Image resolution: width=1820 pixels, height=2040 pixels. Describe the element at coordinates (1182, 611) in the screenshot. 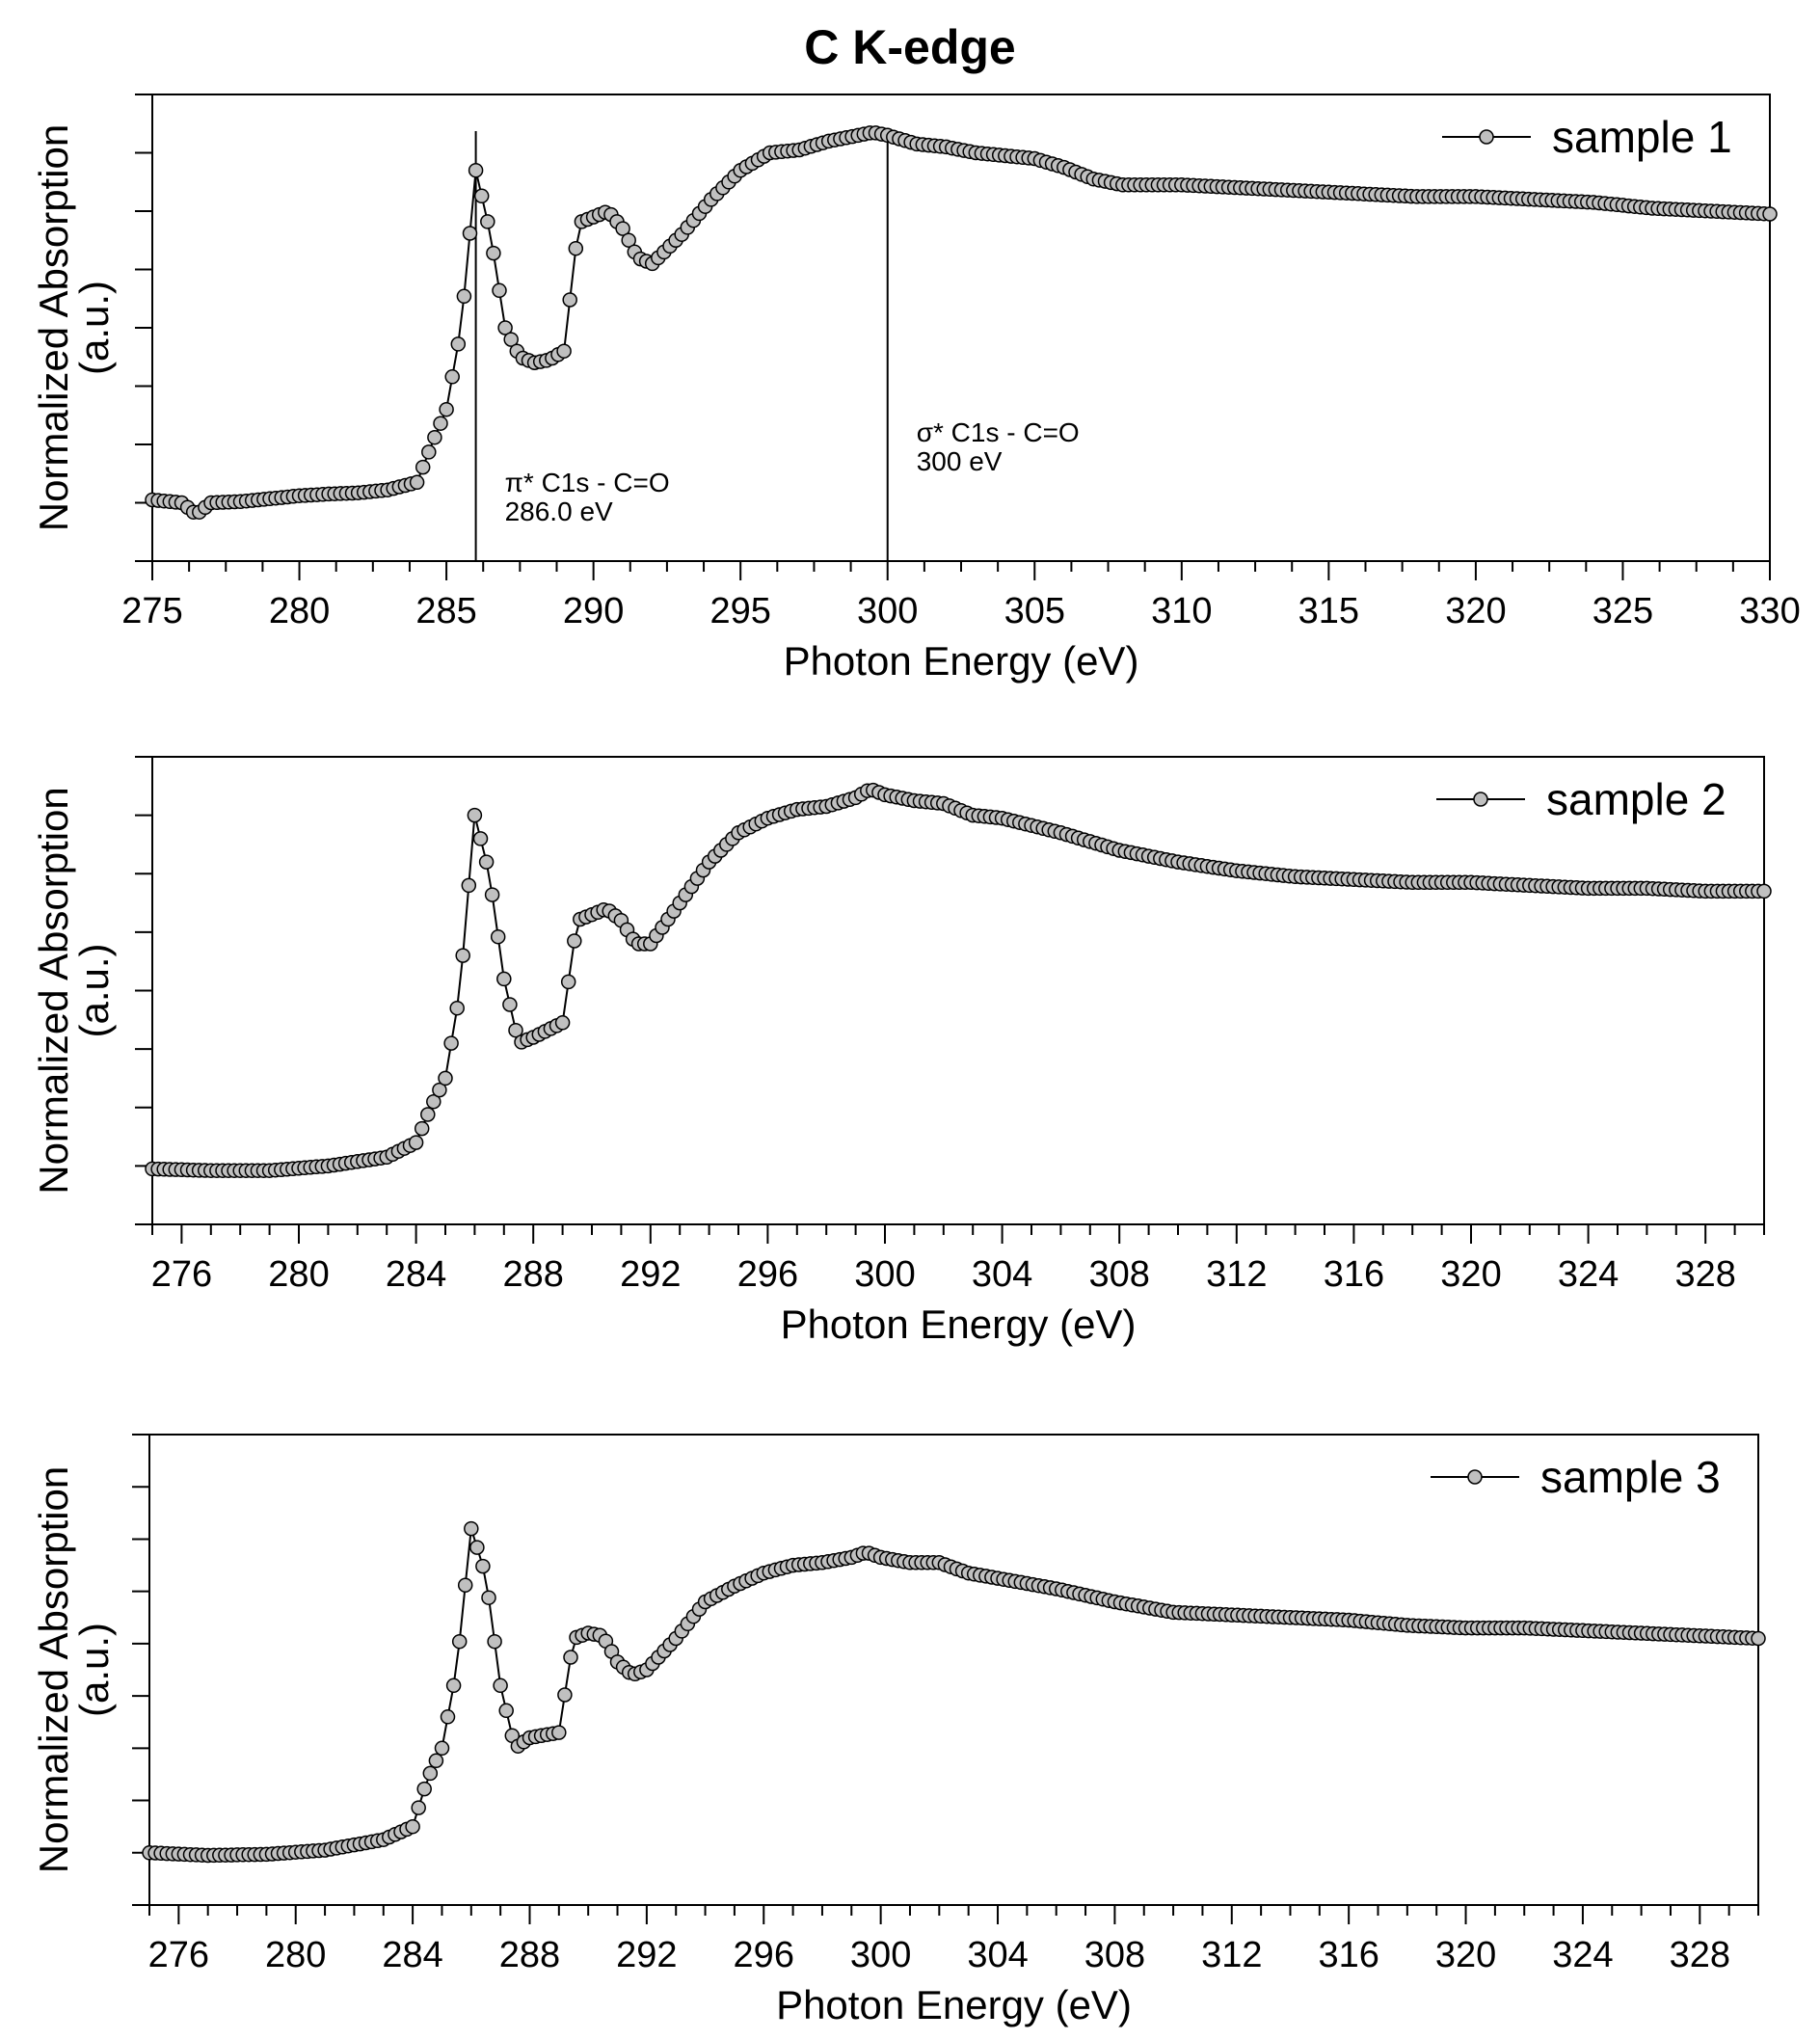

I see `sample-1-x-tick-label: 310` at that location.